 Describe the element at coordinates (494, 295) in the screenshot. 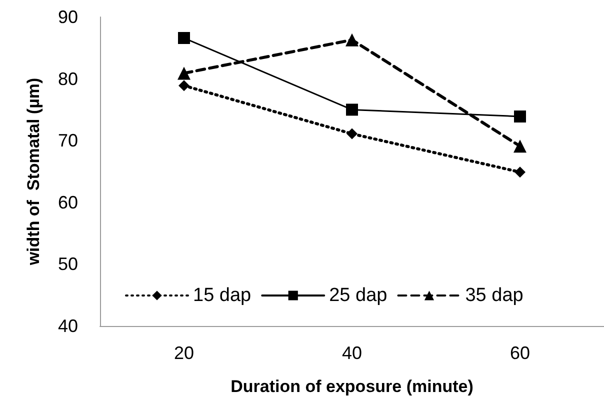

I see `legend-label: 35 dap` at that location.